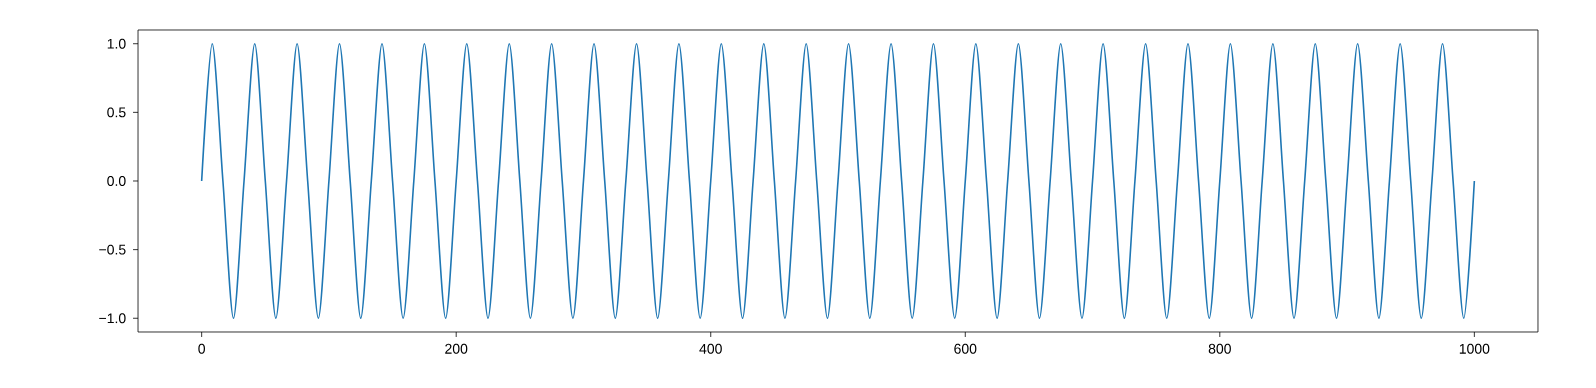 The height and width of the screenshot is (388, 1596). What do you see at coordinates (116, 112) in the screenshot?
I see `y-tick-label: 0.5` at bounding box center [116, 112].